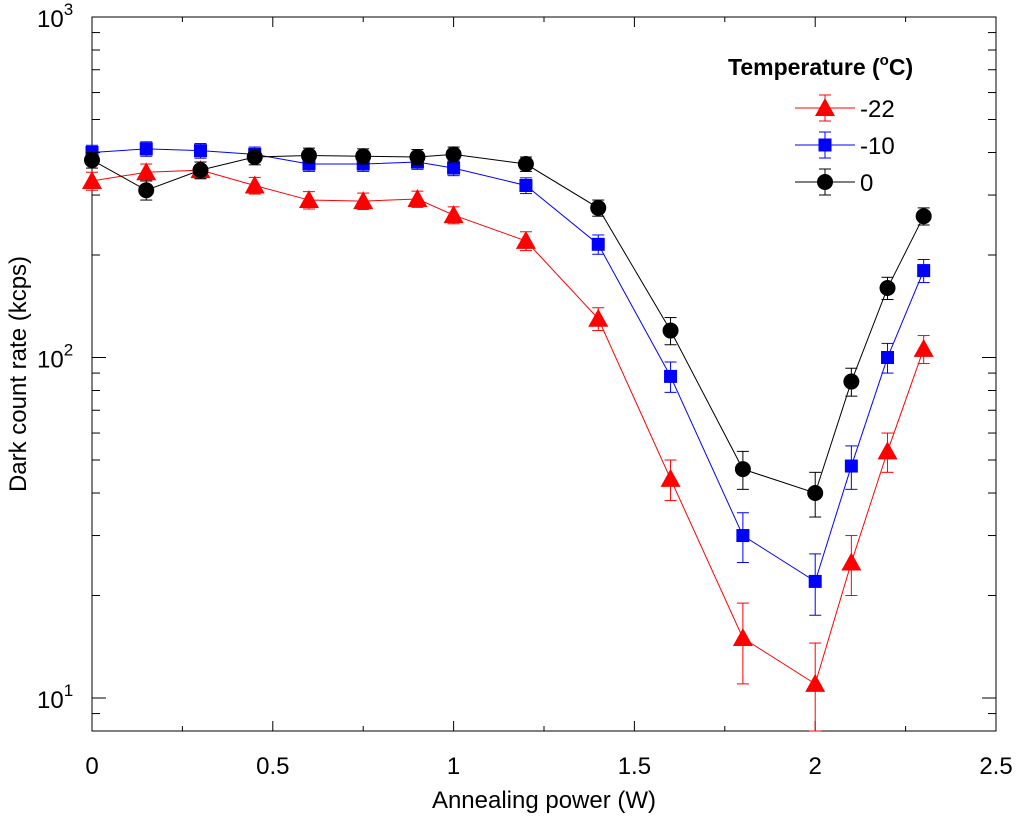  I want to click on x-tick-label: 0, so click(91, 766).